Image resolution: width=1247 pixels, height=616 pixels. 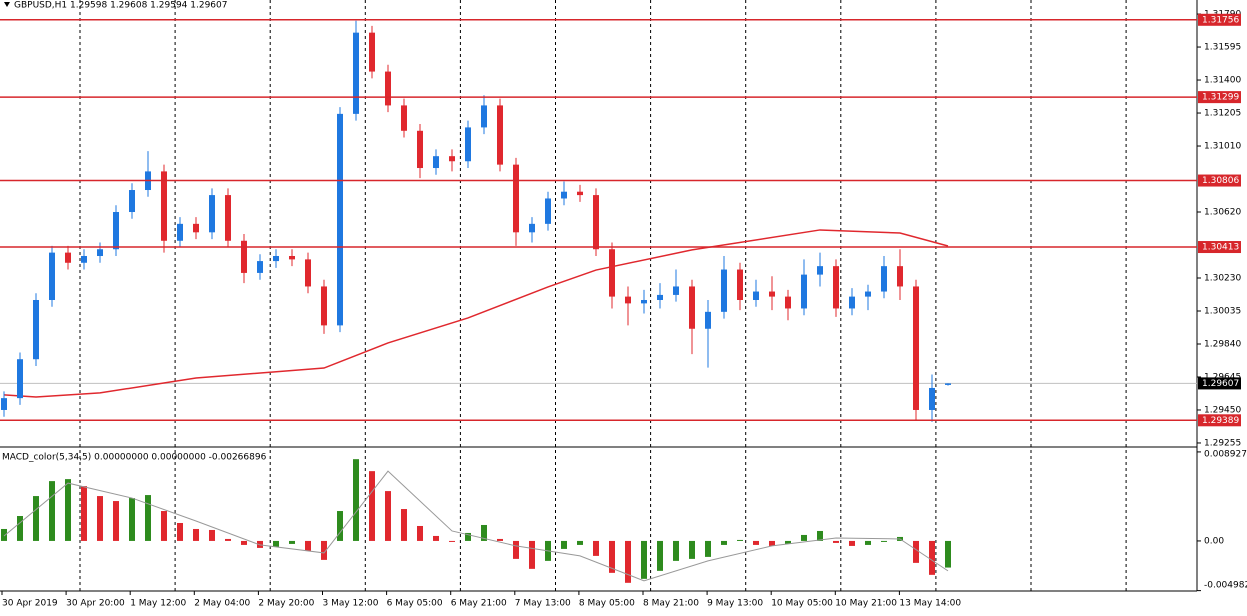 What do you see at coordinates (1222, 410) in the screenshot?
I see `y-tick-label: 1.29450` at bounding box center [1222, 410].